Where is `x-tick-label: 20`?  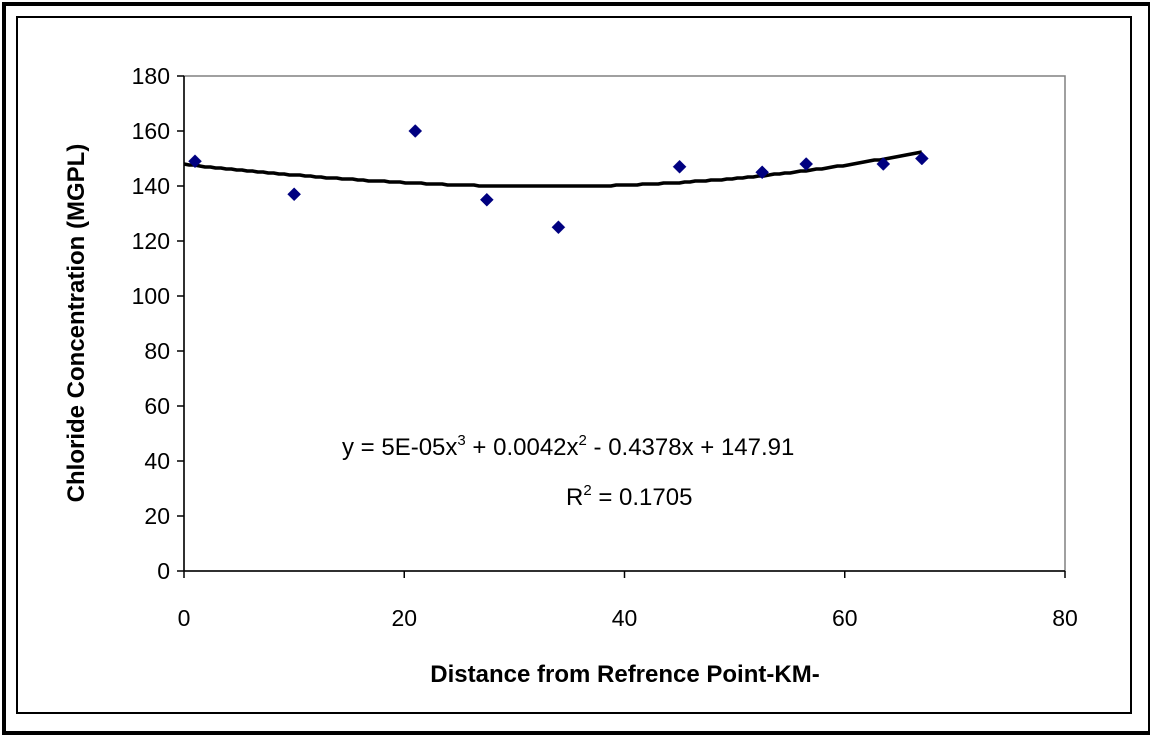
x-tick-label: 20 is located at coordinates (404, 618).